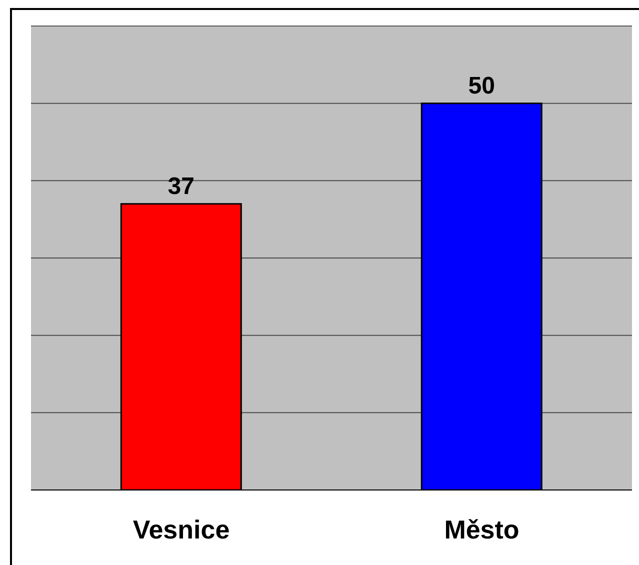  I want to click on x-tick-label: Město, so click(482, 529).